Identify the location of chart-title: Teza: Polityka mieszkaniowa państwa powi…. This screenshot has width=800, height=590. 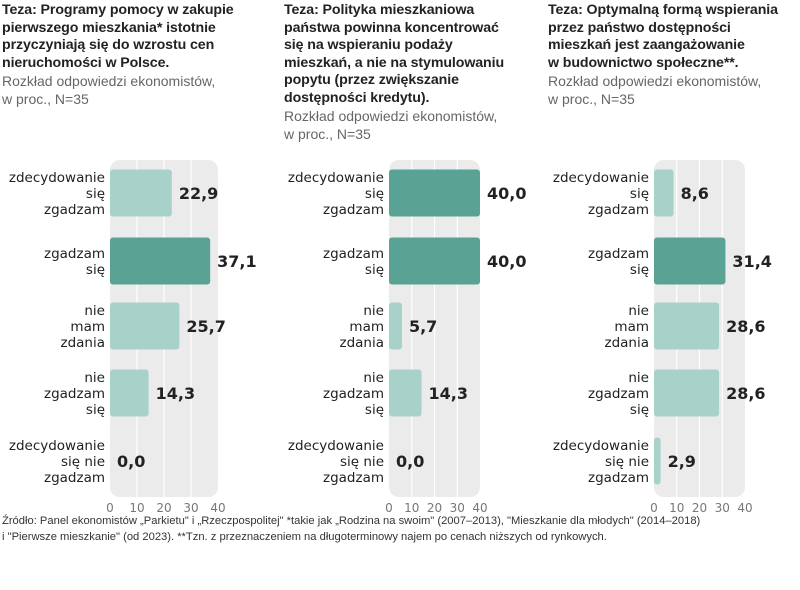
(394, 54).